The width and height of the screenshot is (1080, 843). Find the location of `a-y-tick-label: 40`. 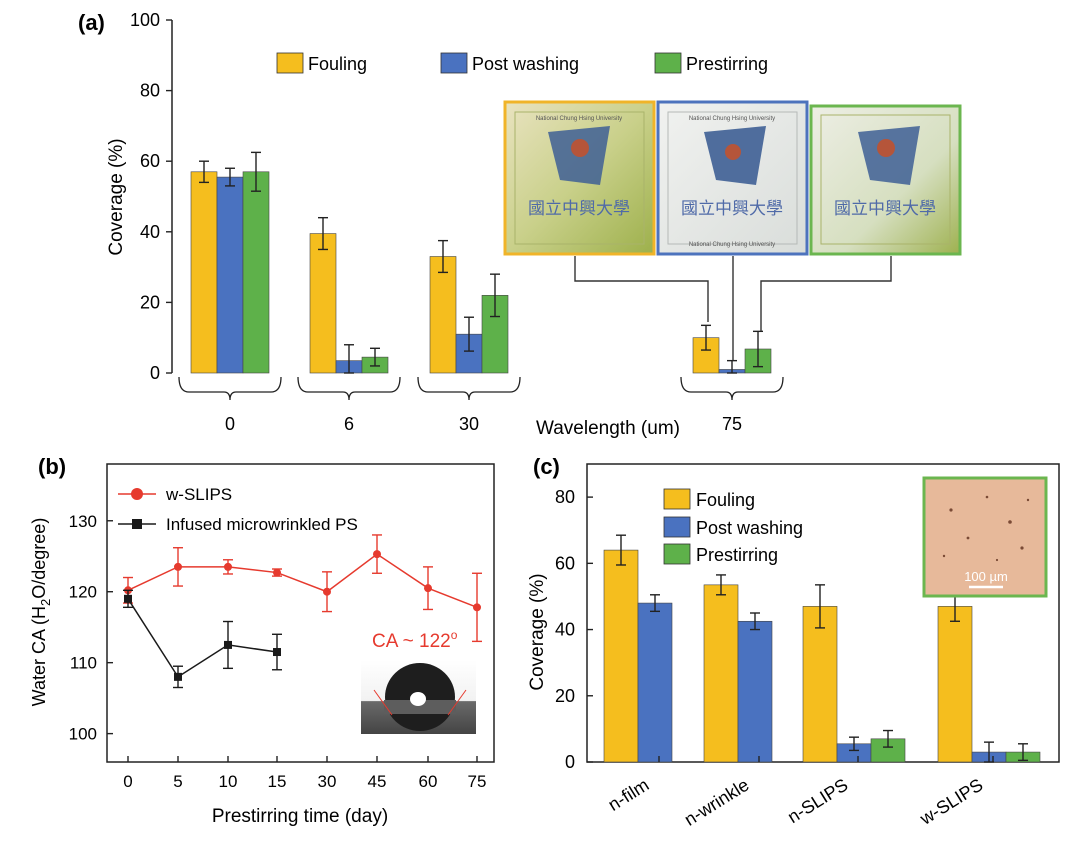

a-y-tick-label: 40 is located at coordinates (150, 232).